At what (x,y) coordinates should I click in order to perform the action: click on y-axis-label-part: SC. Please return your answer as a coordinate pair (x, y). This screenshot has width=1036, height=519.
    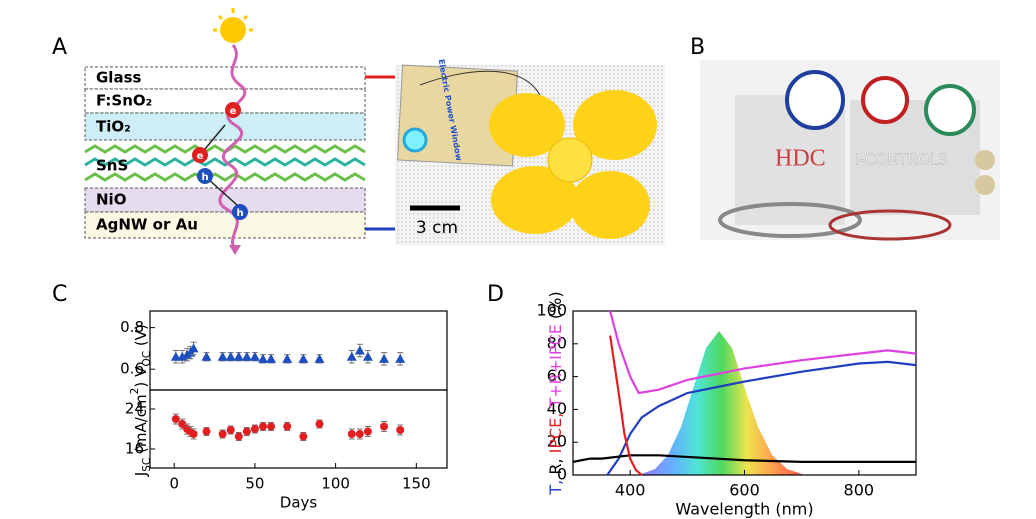
    Looking at the image, I should click on (147, 465).